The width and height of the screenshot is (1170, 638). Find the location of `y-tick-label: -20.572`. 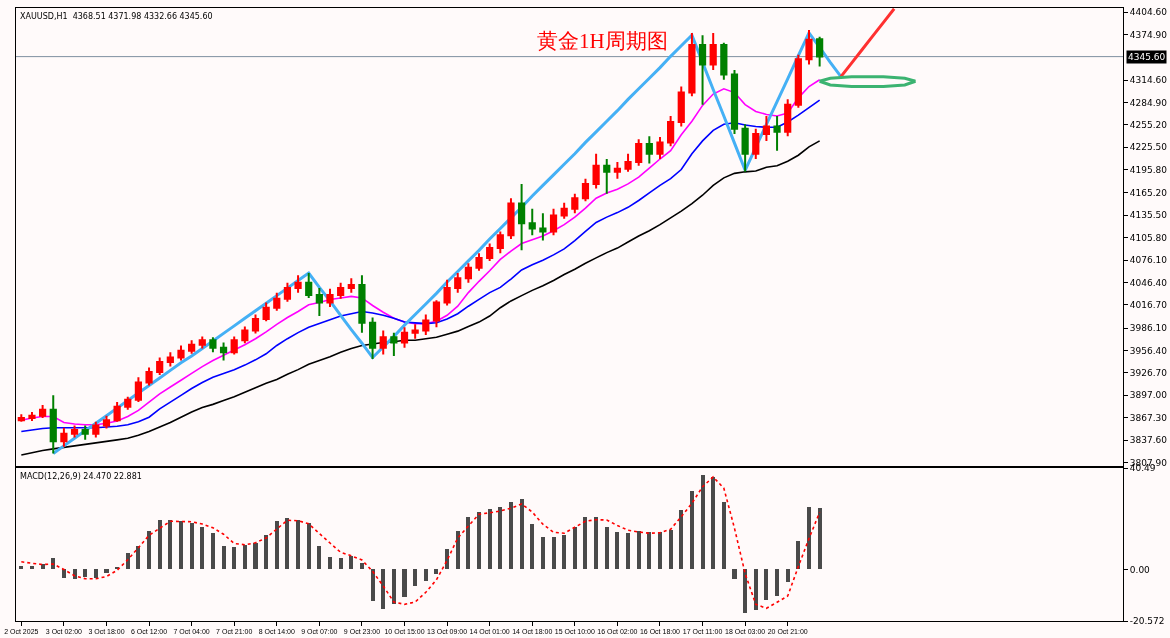

y-tick-label: -20.572 is located at coordinates (1147, 621).